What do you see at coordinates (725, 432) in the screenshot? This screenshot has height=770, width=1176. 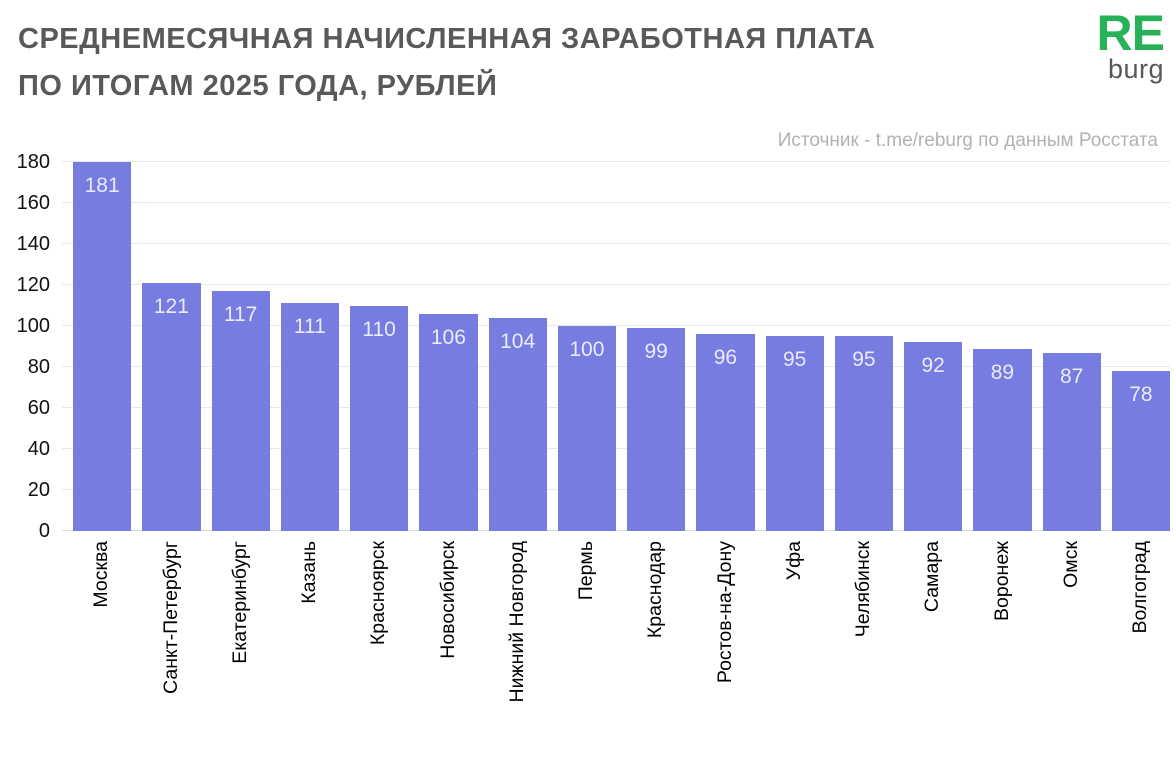 I see `bar-Ростов-на-Дону: 96` at bounding box center [725, 432].